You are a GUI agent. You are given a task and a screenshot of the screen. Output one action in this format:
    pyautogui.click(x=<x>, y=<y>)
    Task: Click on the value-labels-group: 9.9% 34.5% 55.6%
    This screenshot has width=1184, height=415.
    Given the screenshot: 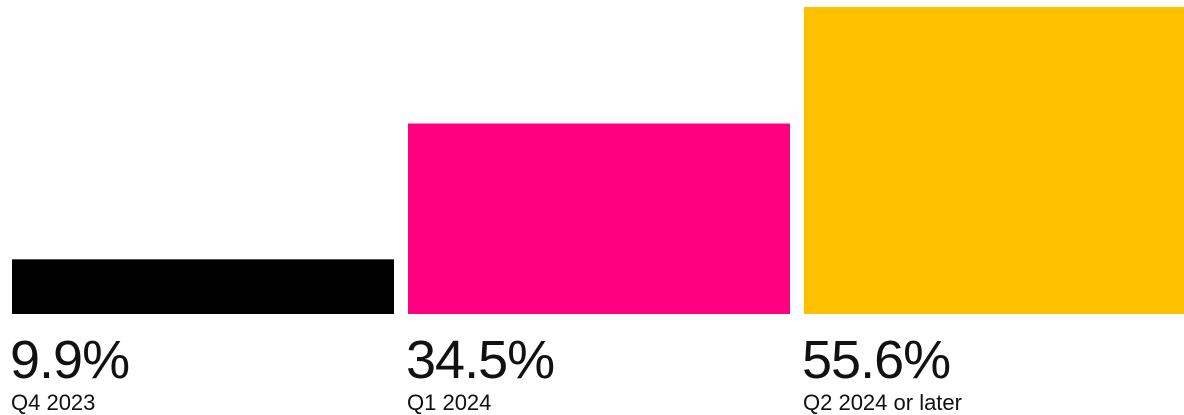 What is the action you would take?
    pyautogui.click(x=480, y=360)
    